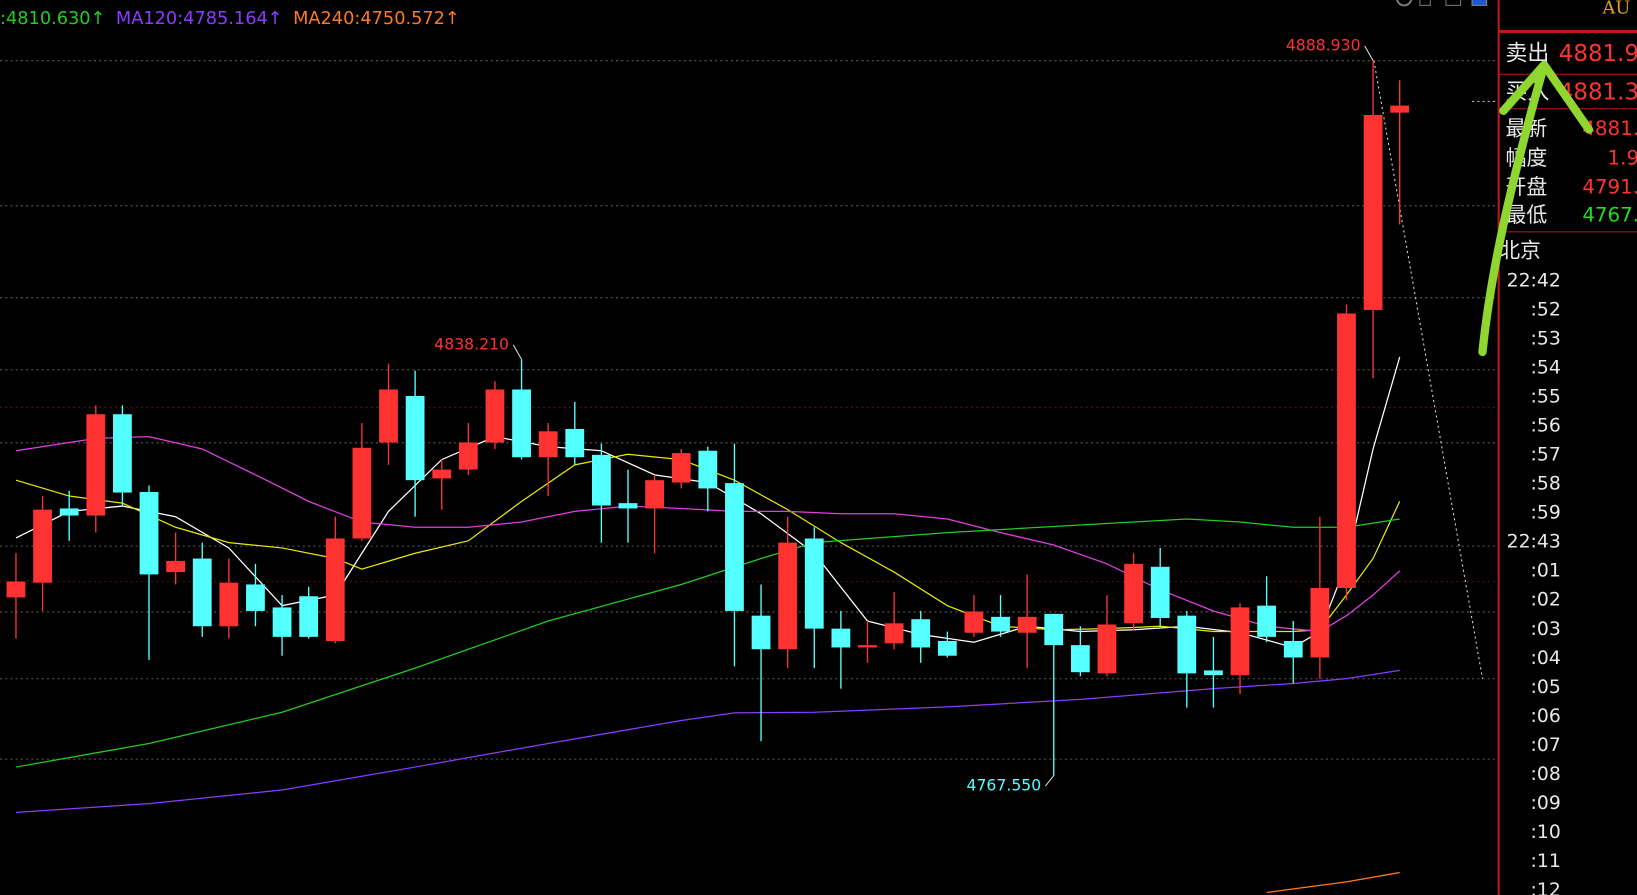  What do you see at coordinates (1428, 369) in the screenshot?
I see `trend-line` at bounding box center [1428, 369].